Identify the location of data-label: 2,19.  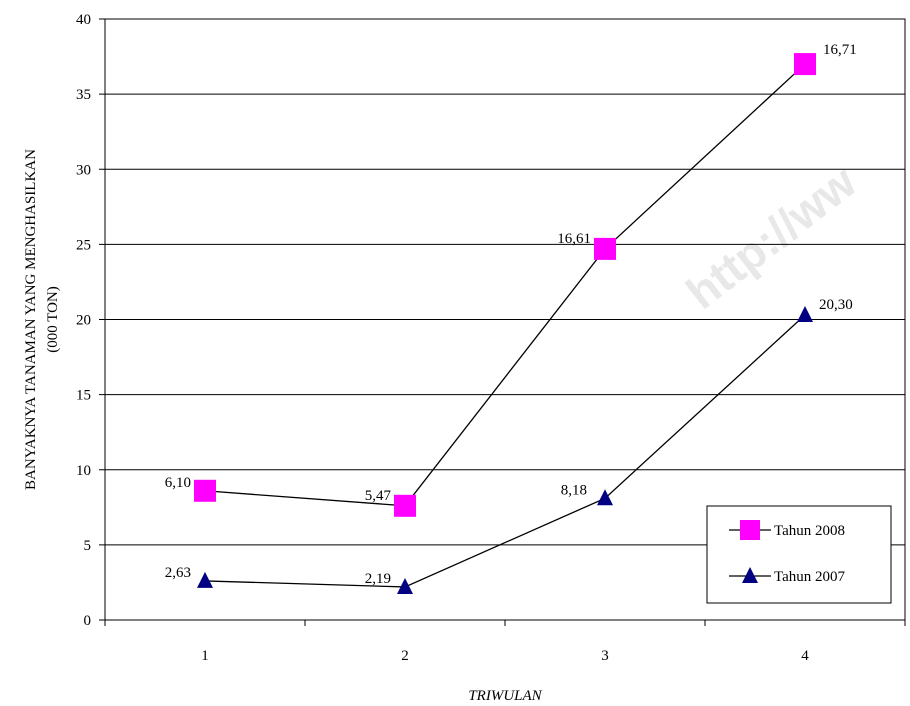
(378, 579).